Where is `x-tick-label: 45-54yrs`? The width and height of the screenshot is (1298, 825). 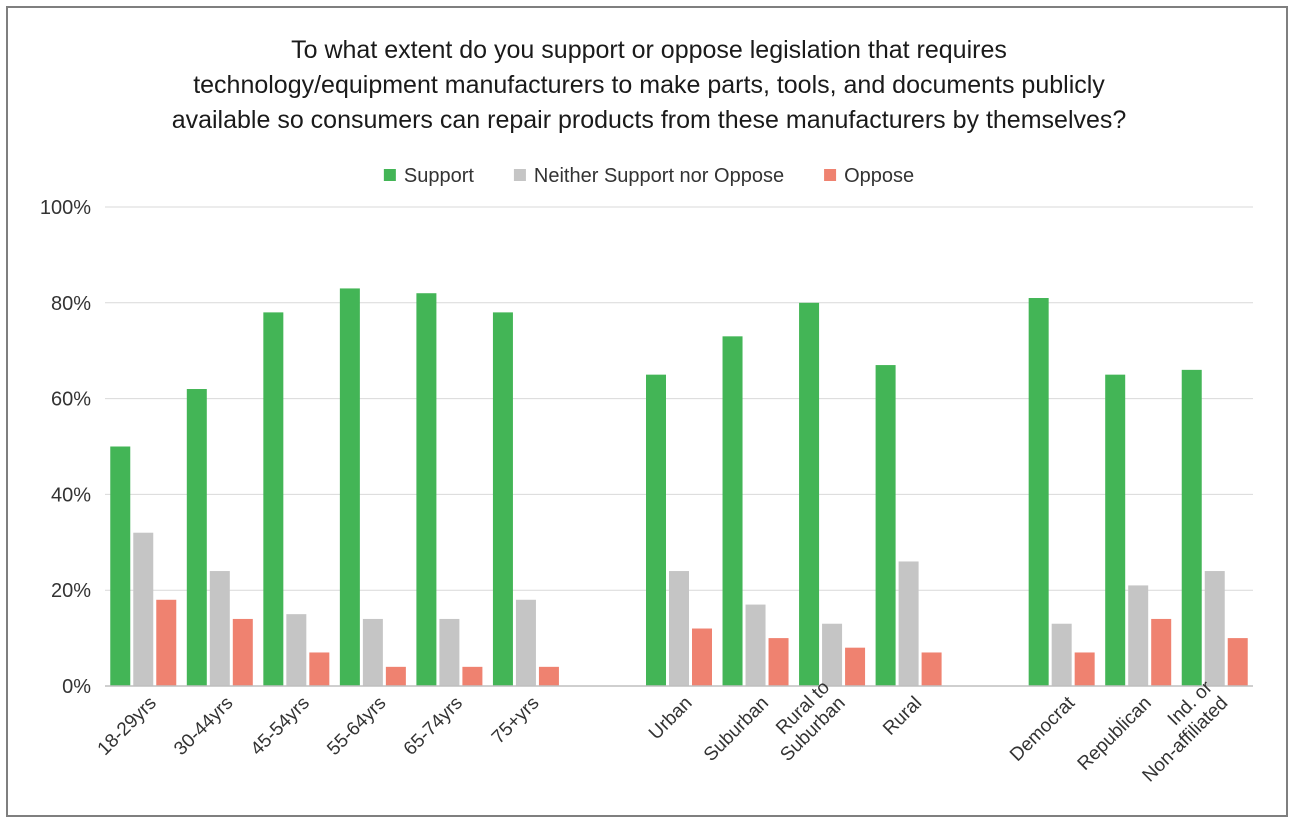 x-tick-label: 45-54yrs is located at coordinates (280, 726).